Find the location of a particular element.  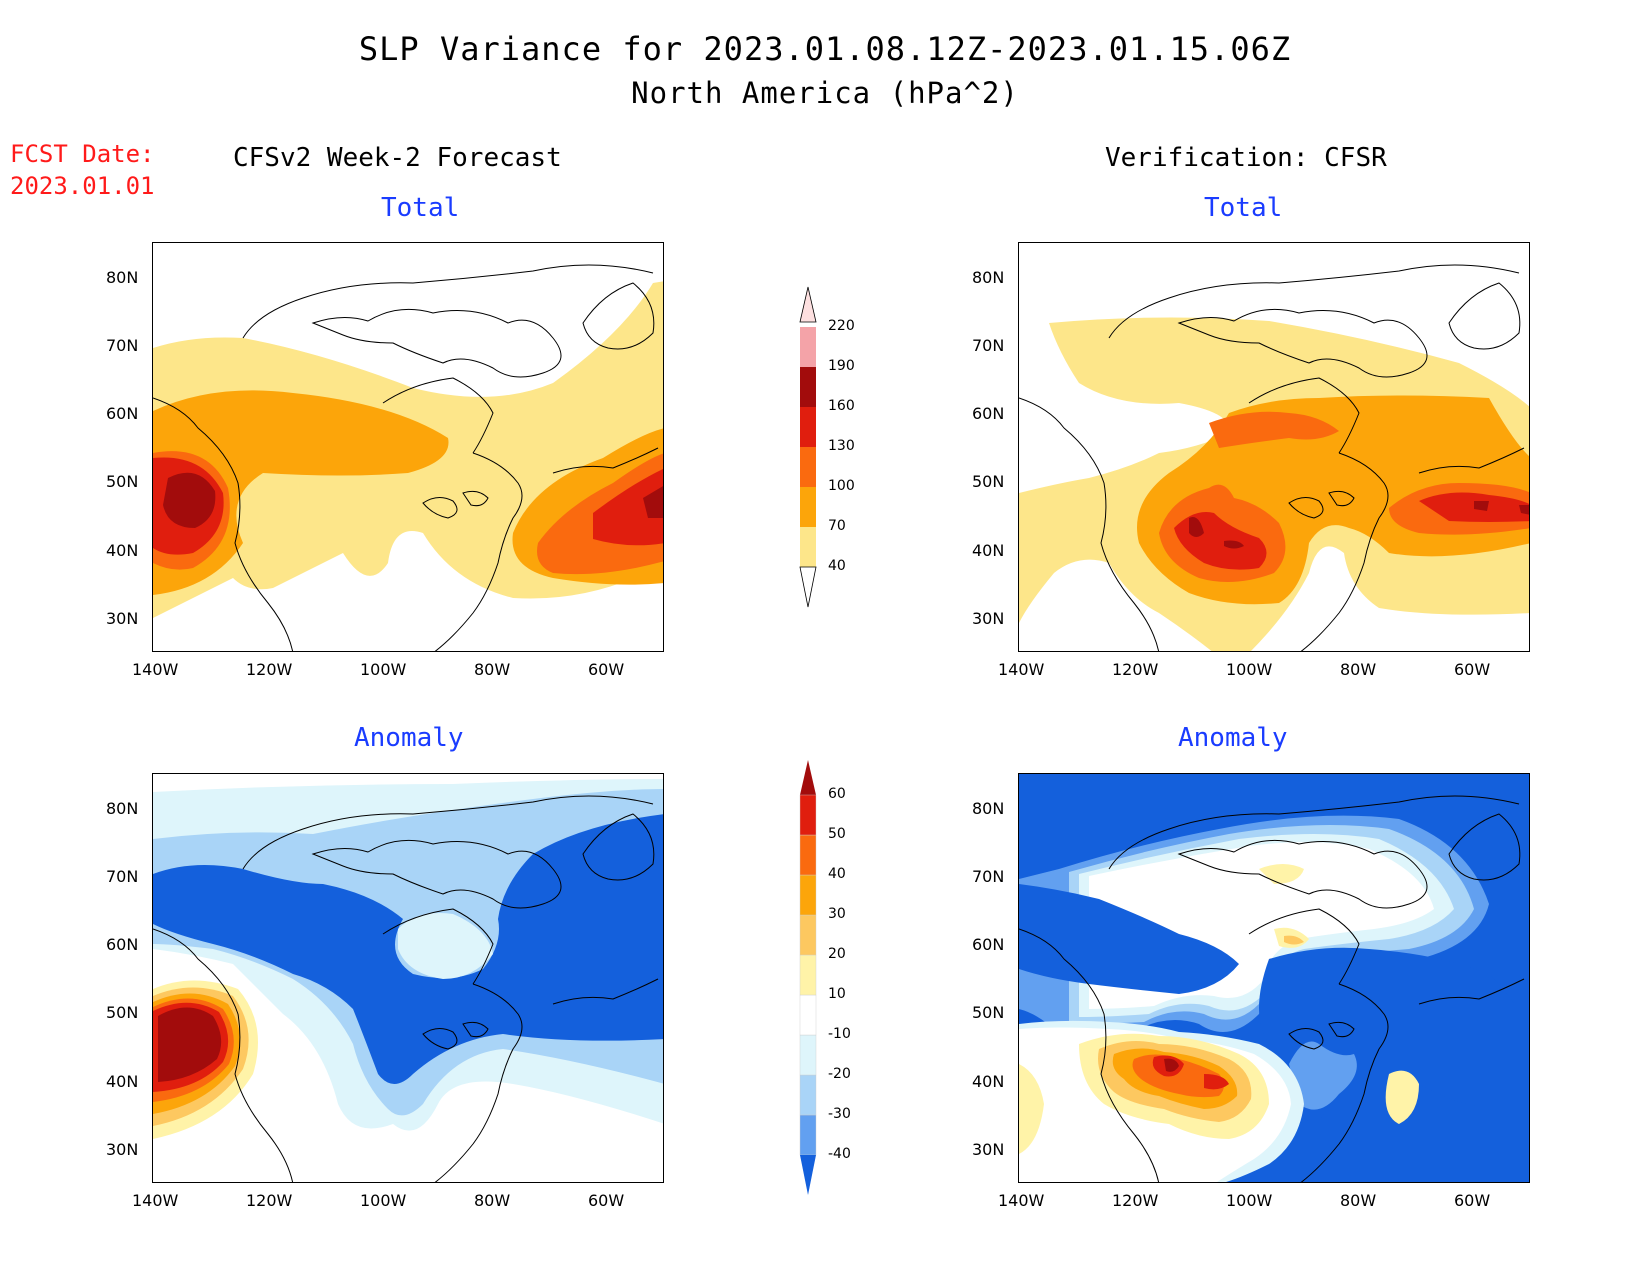

total-colorbar-bottom-arrow is located at coordinates (808, 587).